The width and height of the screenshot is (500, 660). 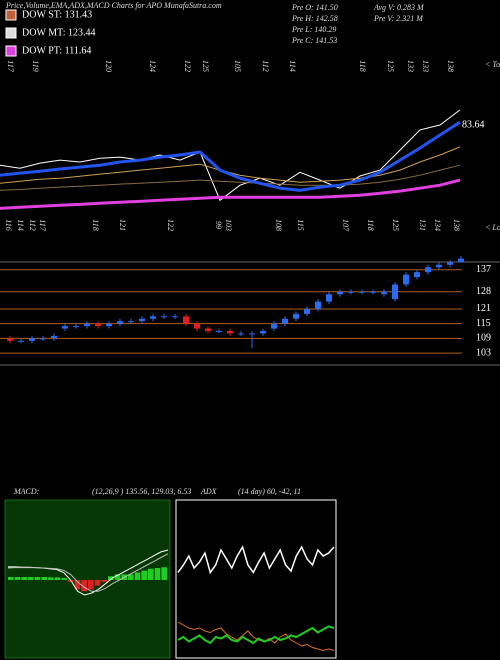 What do you see at coordinates (473, 124) in the screenshot?
I see `annotation: 83.64` at bounding box center [473, 124].